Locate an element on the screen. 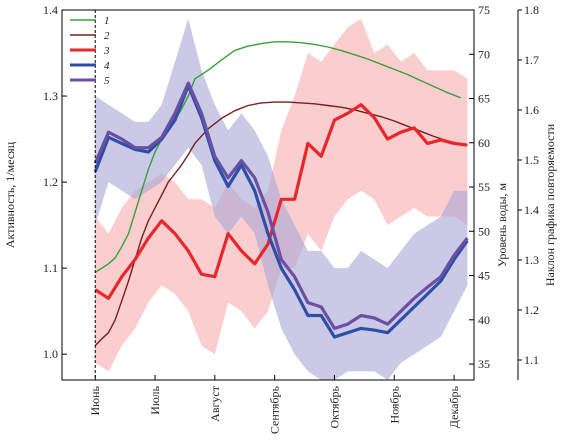  right1-tick-label: 65 is located at coordinates (484, 99).